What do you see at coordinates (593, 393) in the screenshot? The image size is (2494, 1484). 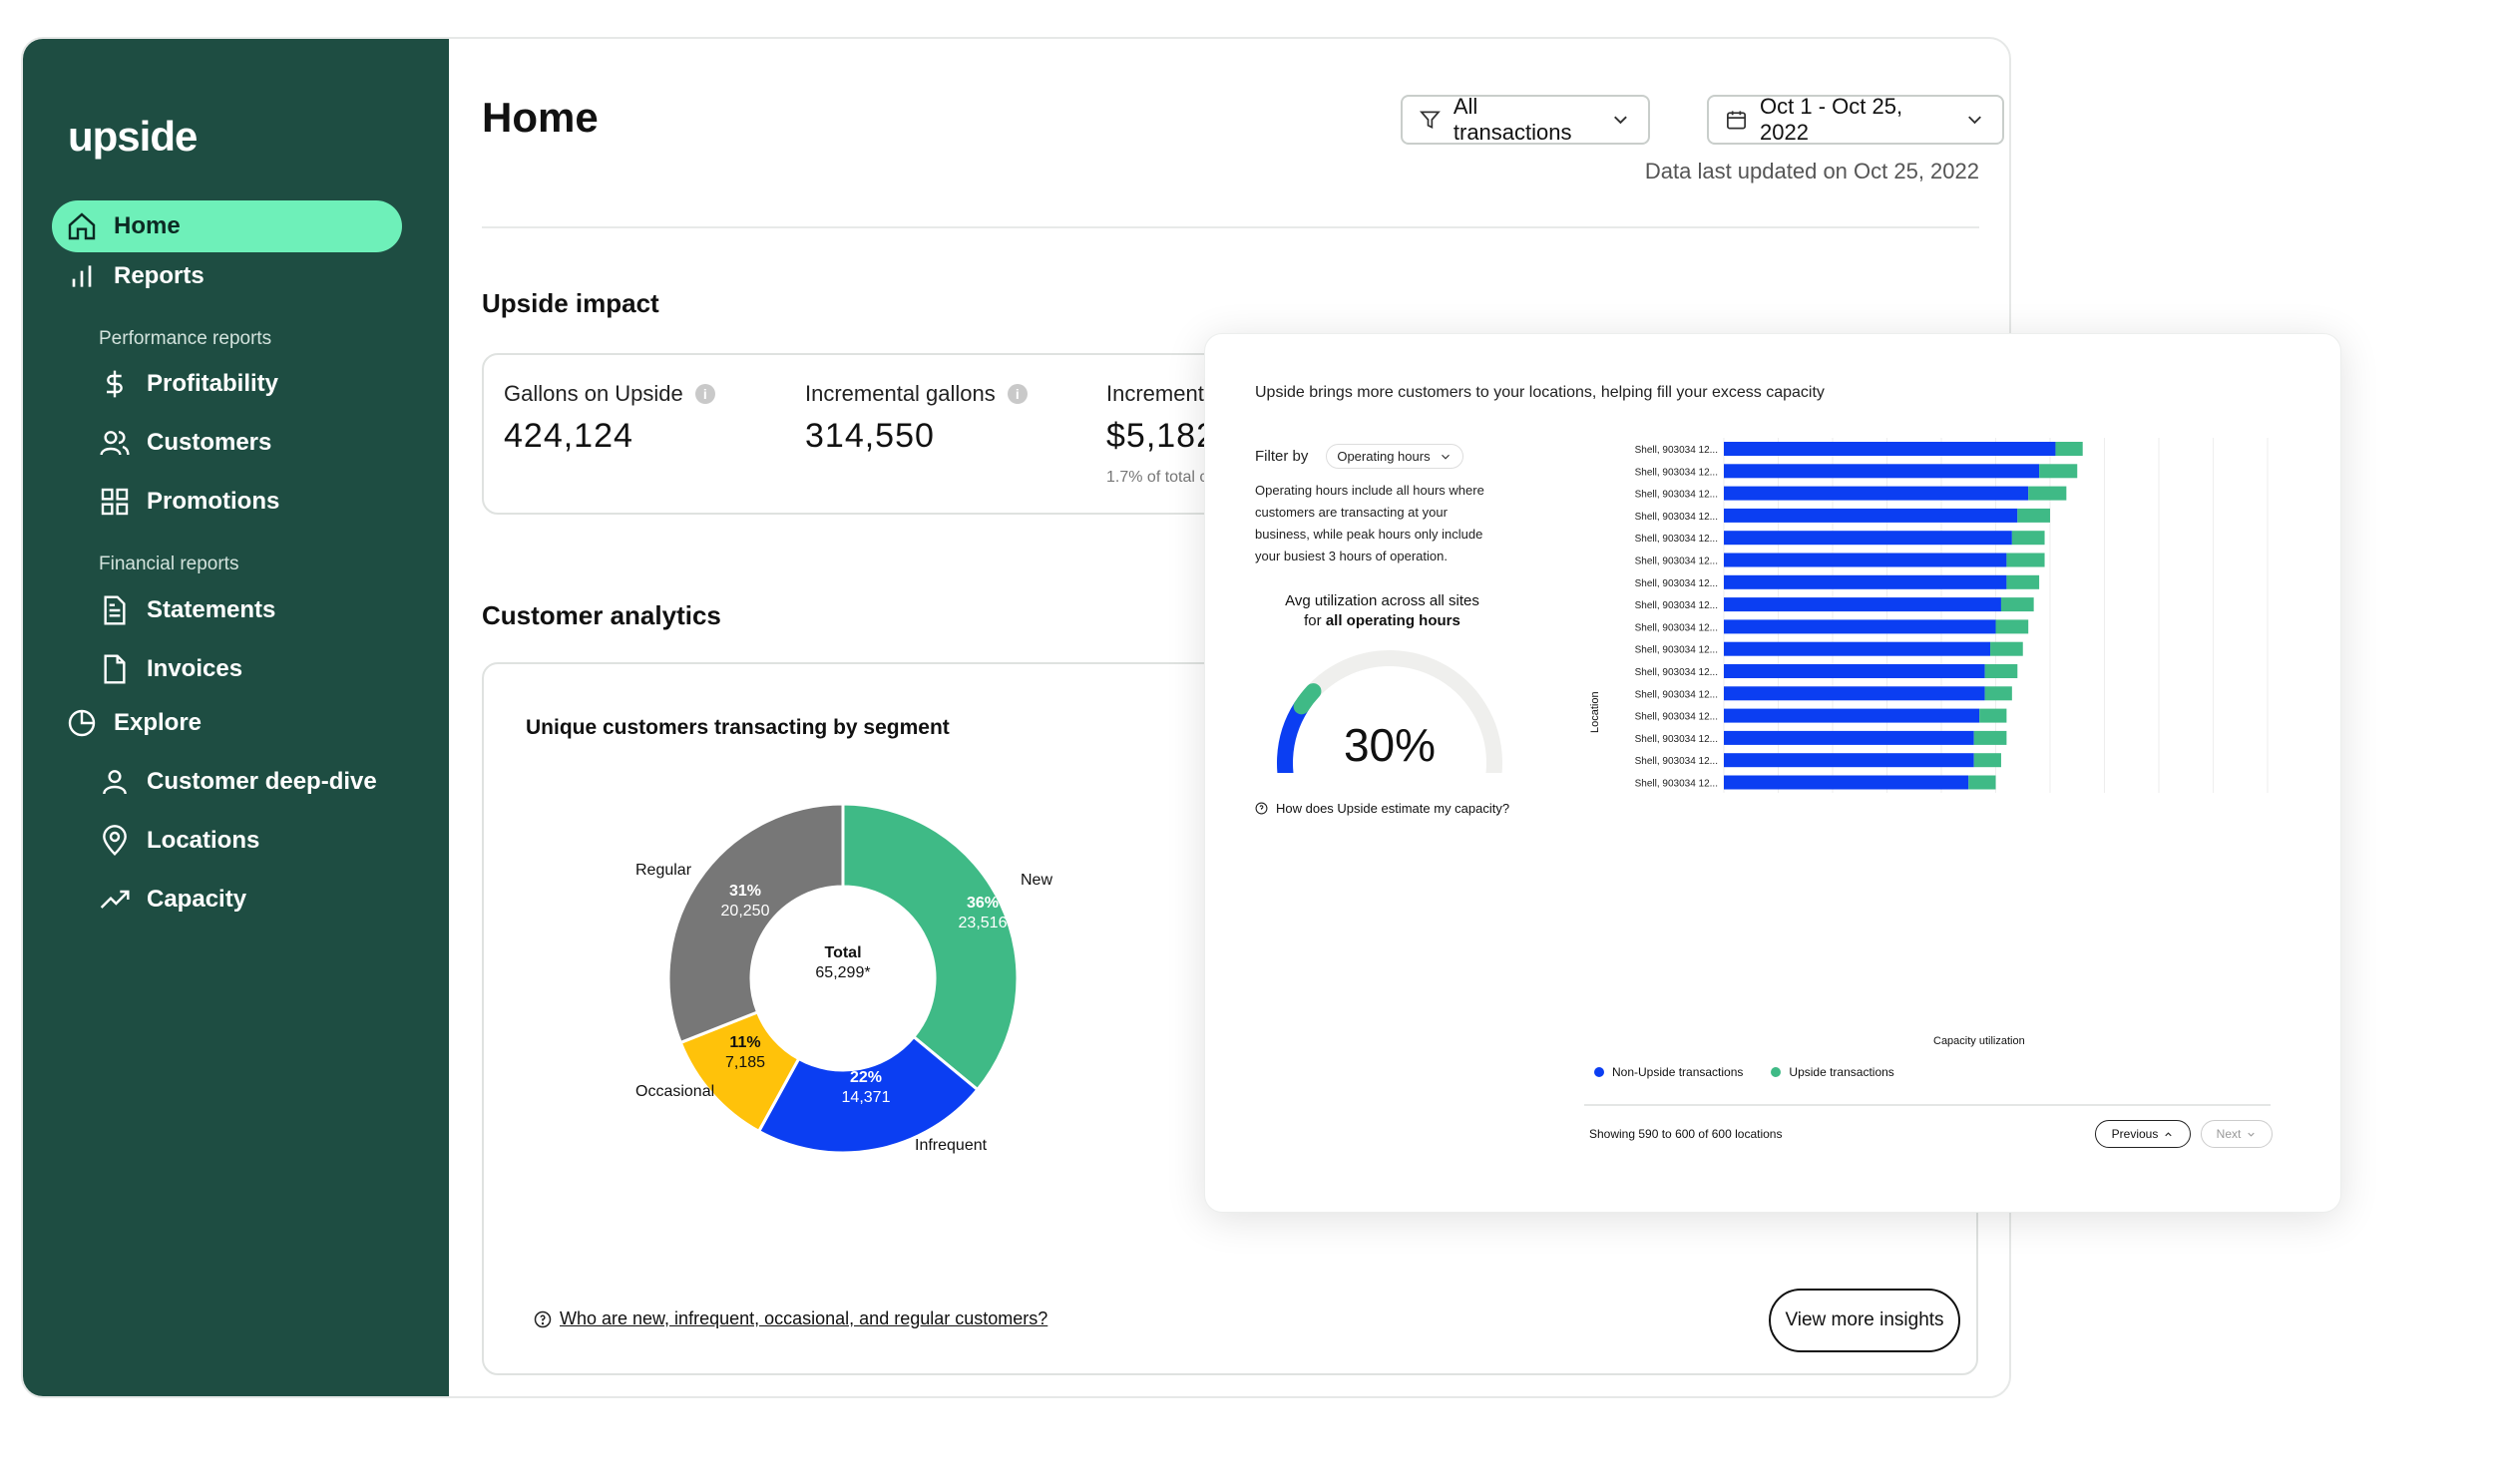 I see `kpi-label-text: Gallons on Upside` at bounding box center [593, 393].